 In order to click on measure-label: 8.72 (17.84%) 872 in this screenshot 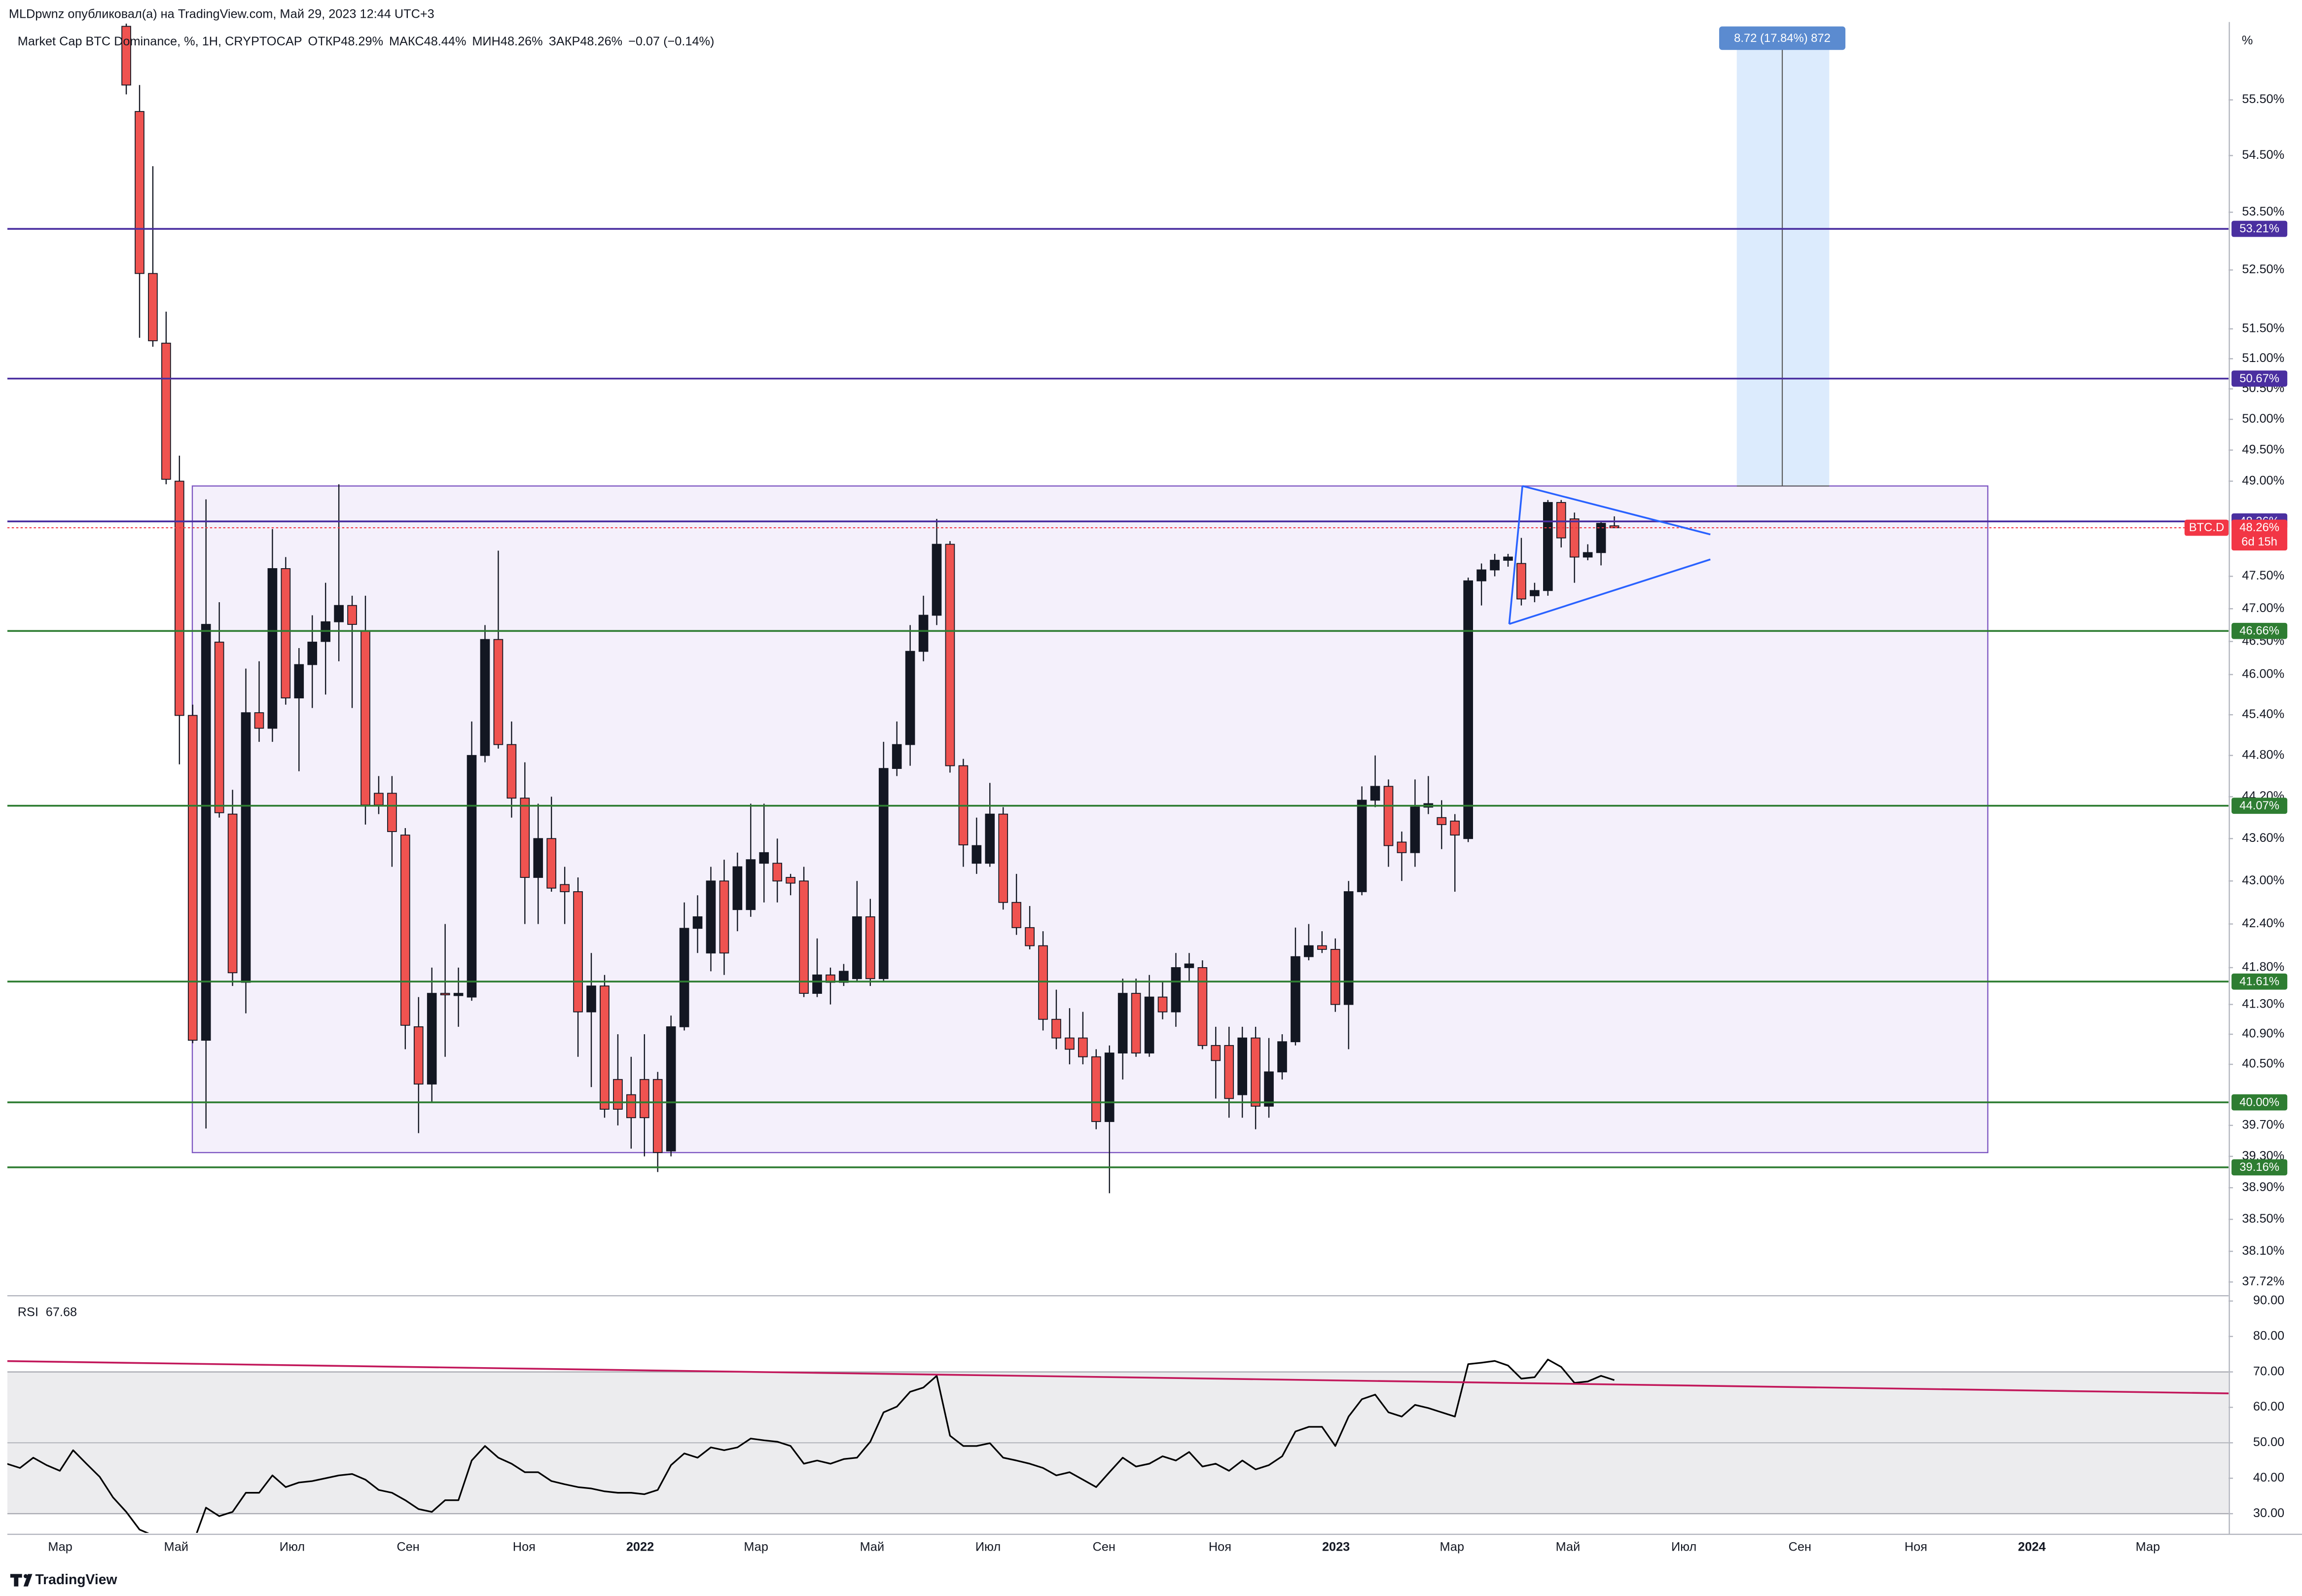, I will do `click(1782, 38)`.